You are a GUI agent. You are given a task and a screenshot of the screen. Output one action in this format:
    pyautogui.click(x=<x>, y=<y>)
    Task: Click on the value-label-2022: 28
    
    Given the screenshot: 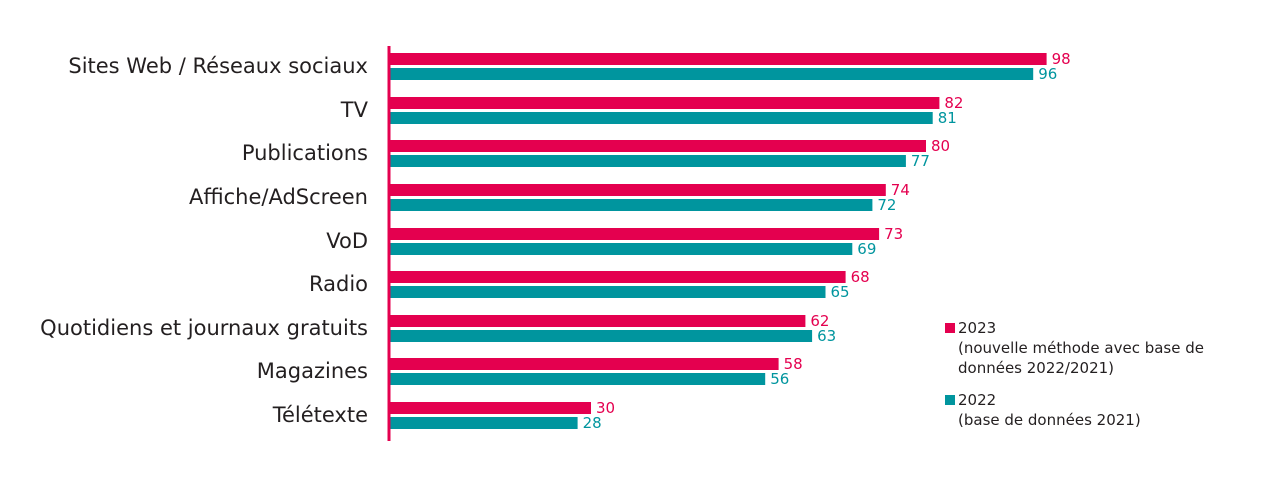 What is the action you would take?
    pyautogui.click(x=592, y=423)
    